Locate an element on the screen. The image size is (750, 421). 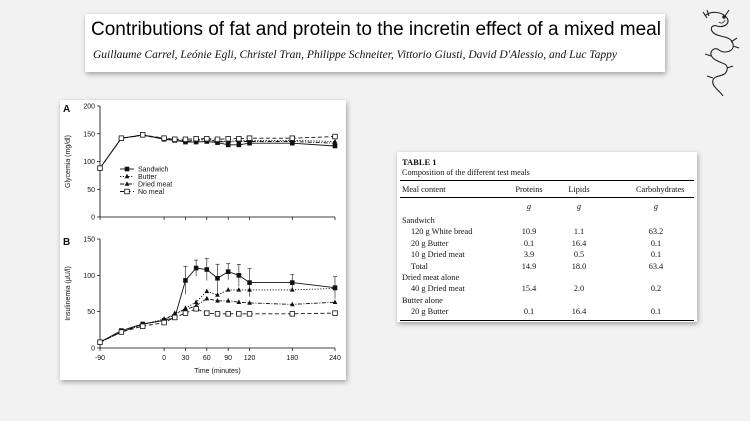
sea-serpent-logo-icon is located at coordinates (721, 53).